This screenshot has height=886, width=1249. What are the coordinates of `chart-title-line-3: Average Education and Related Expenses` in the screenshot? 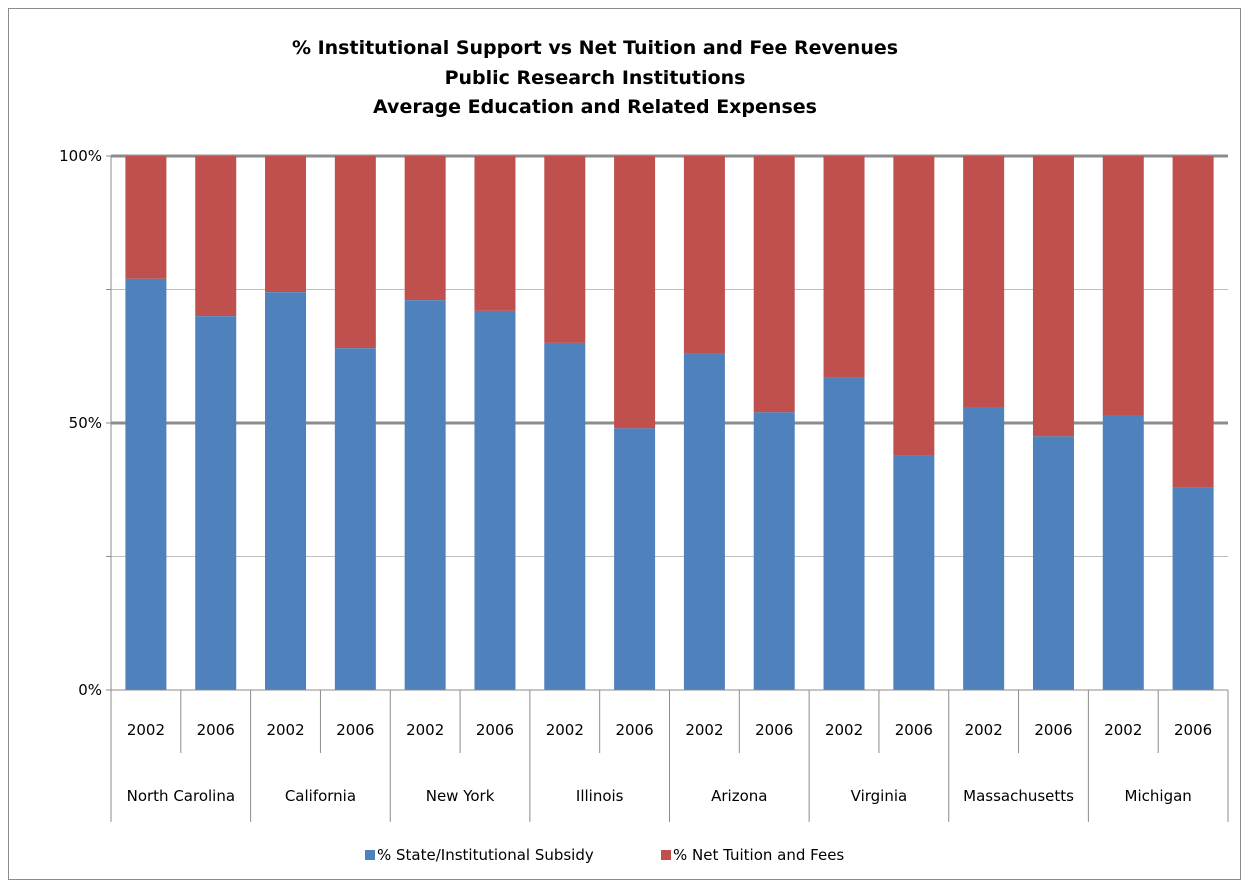 It's located at (595, 107).